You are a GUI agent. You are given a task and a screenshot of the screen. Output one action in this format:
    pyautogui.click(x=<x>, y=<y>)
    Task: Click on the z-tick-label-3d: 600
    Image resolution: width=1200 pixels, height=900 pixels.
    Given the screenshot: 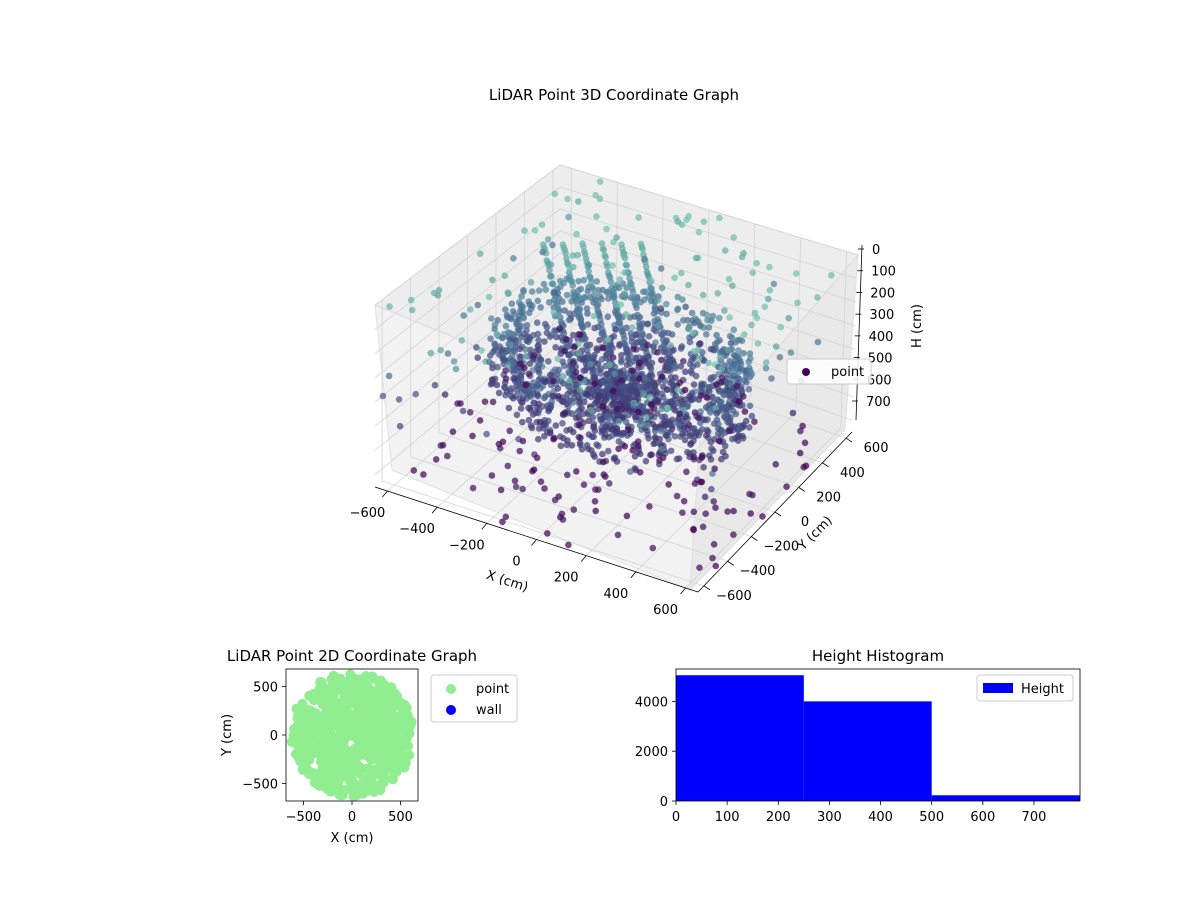 What is the action you would take?
    pyautogui.click(x=879, y=380)
    